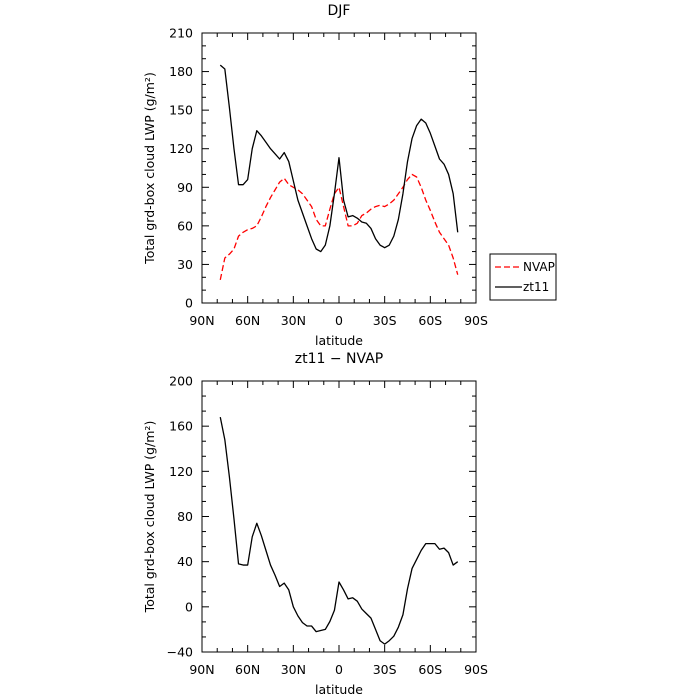 This screenshot has height=700, width=700. Describe the element at coordinates (181, 110) in the screenshot. I see `y-tick-label: 150` at that location.